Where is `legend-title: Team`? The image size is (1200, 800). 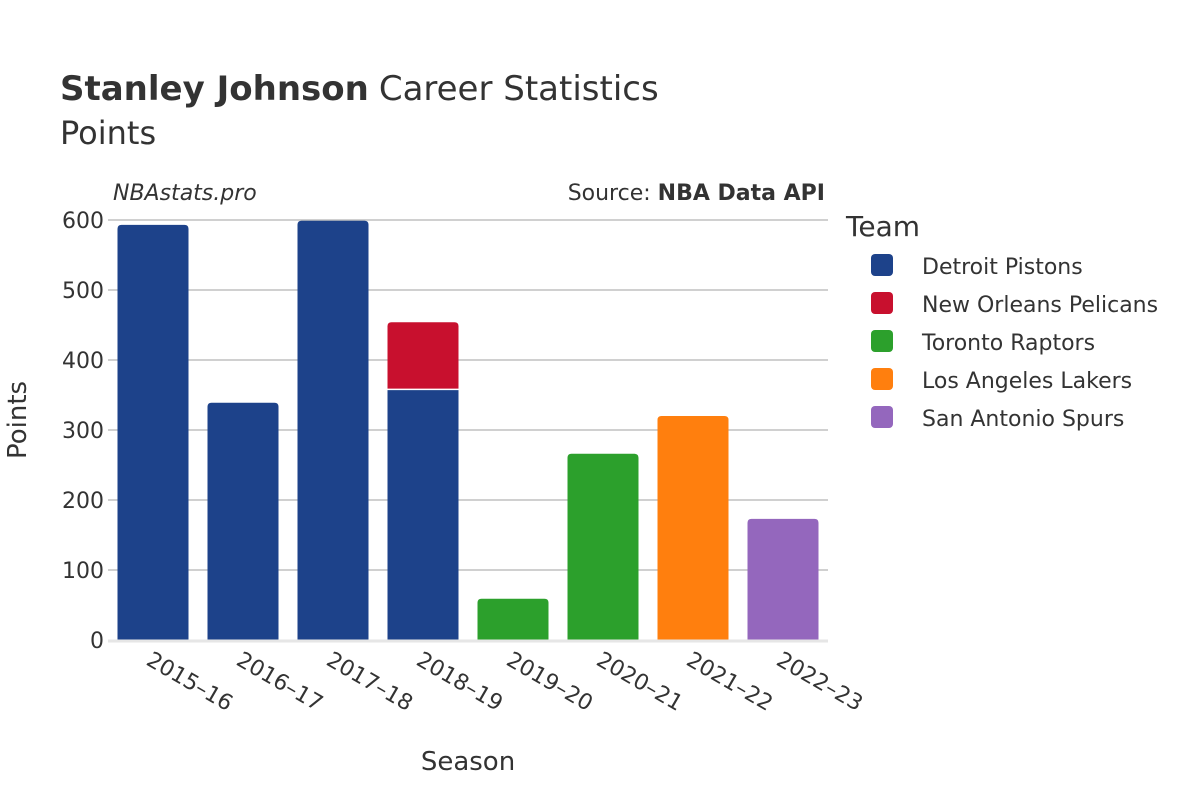
legend-title: Team is located at coordinates (882, 226).